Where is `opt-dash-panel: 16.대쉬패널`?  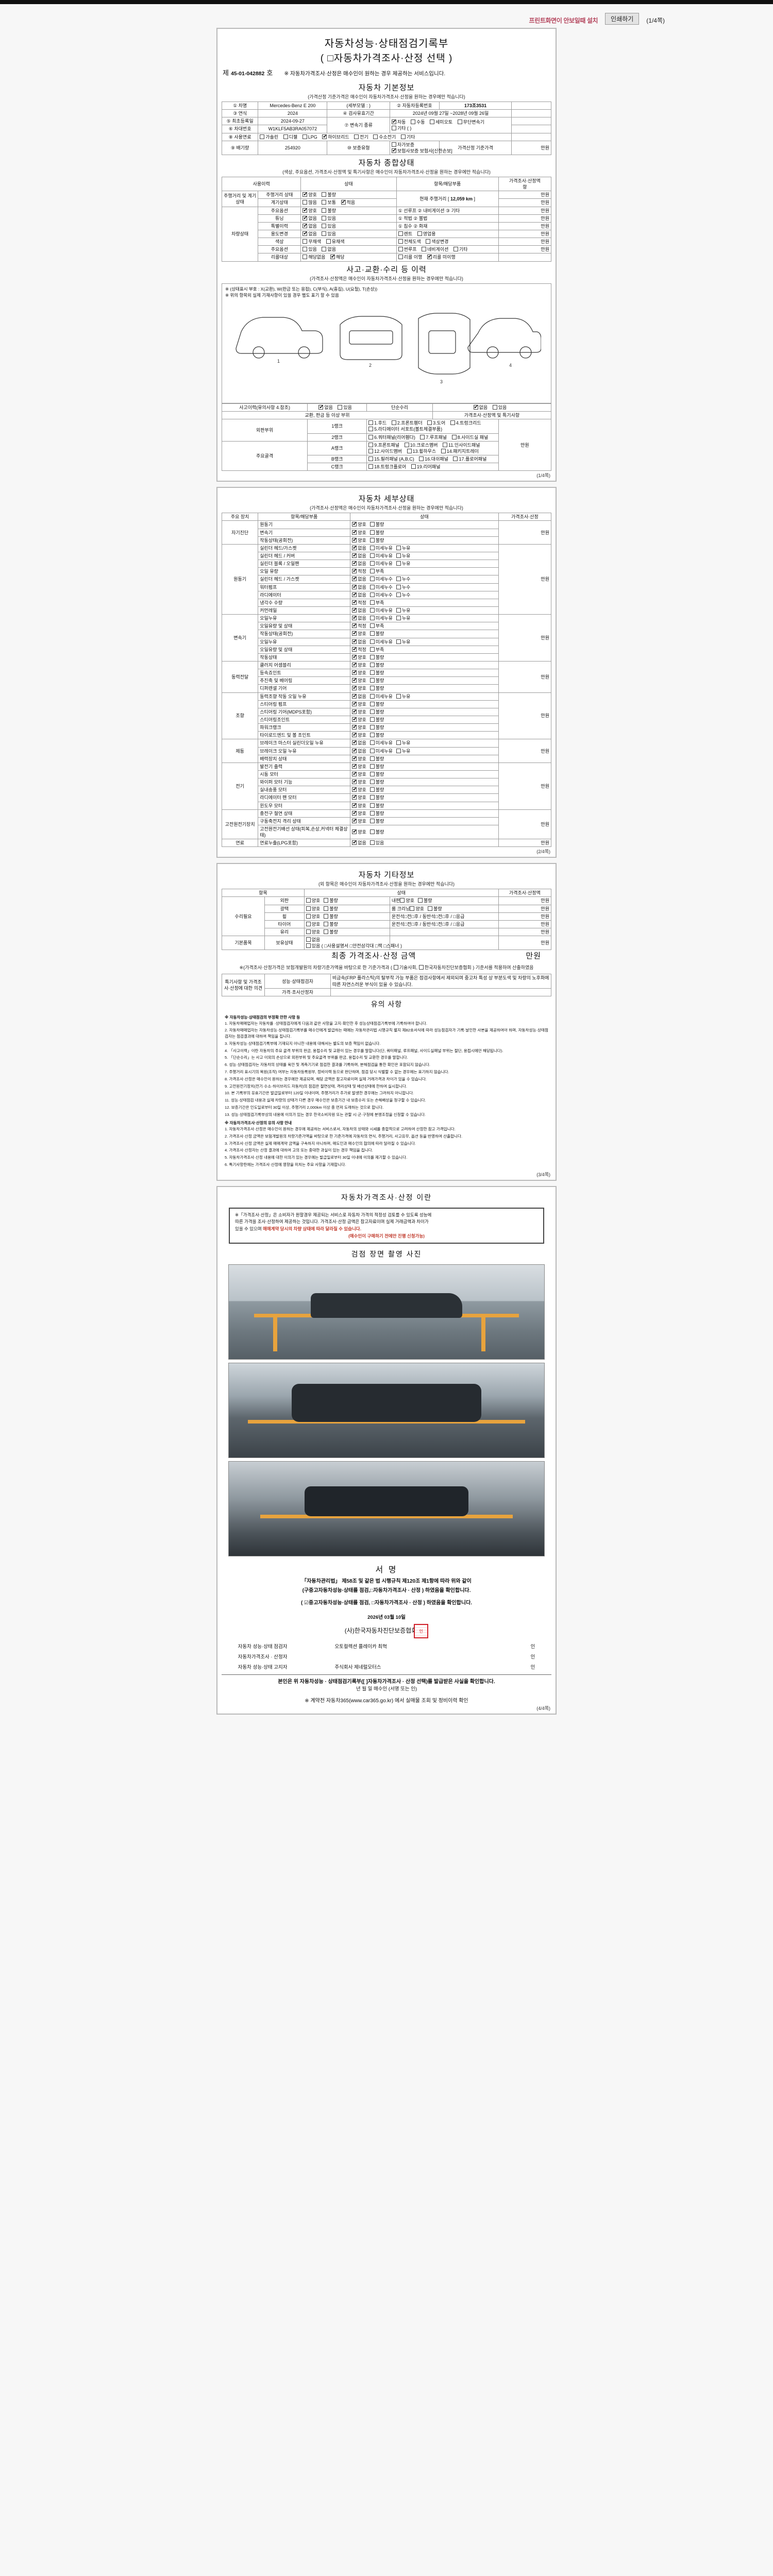 opt-dash-panel: 16.대쉬패널 is located at coordinates (433, 459).